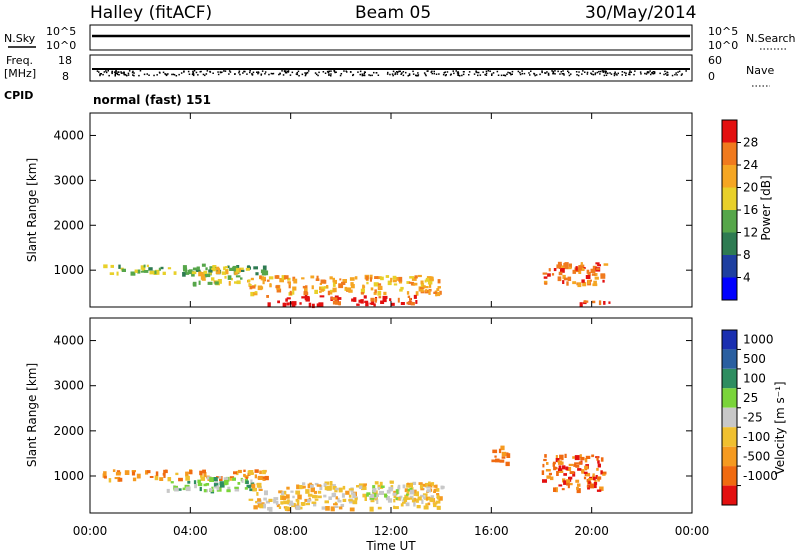 This screenshot has height=554, width=800. What do you see at coordinates (756, 437) in the screenshot?
I see `colorbar-tick-label: -100` at bounding box center [756, 437].